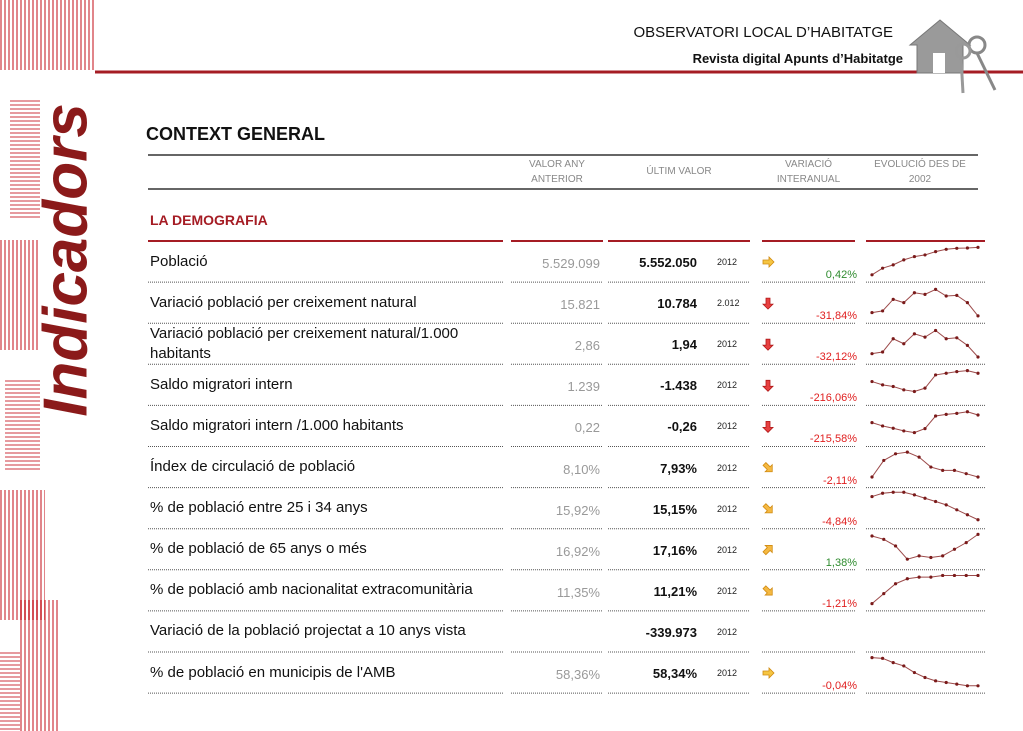 This screenshot has width=1023, height=731. What do you see at coordinates (587, 346) in the screenshot?
I see `previous-value: 2,86` at bounding box center [587, 346].